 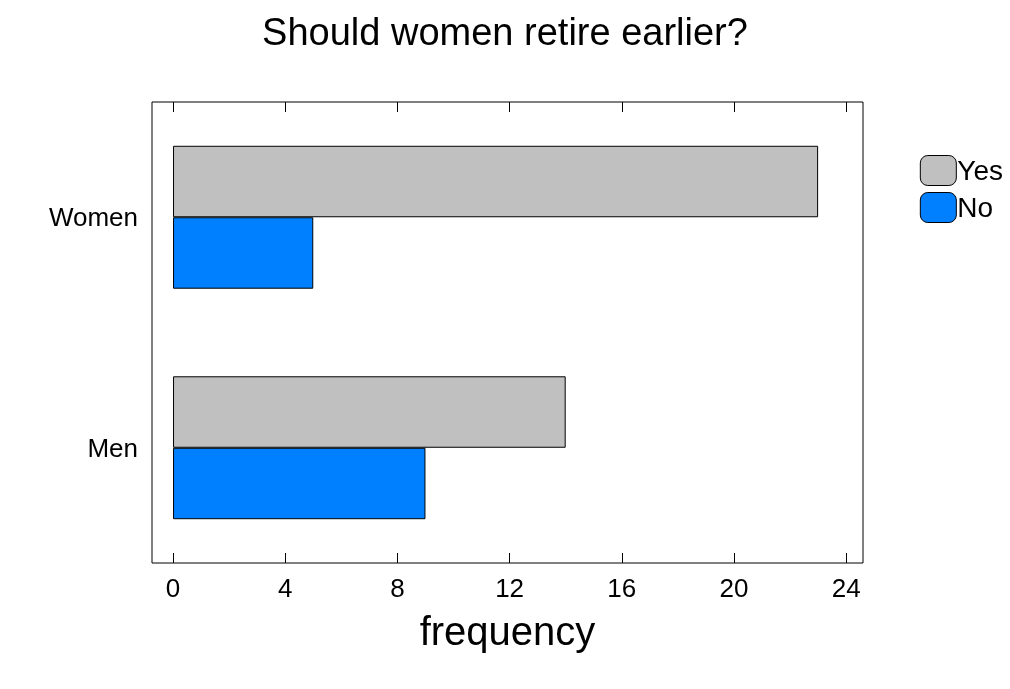 I want to click on y-tick-label: Men, so click(x=112, y=447).